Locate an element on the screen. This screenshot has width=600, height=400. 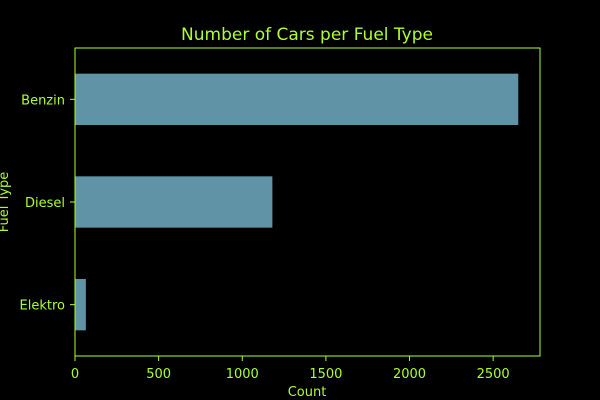
y-tick-label: Elektro is located at coordinates (43, 306).